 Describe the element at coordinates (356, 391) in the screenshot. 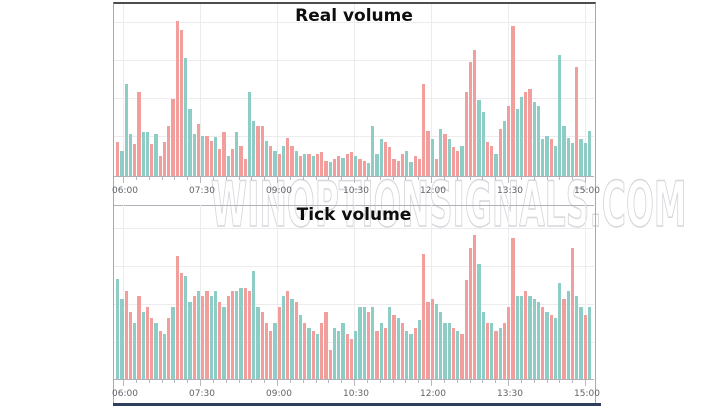

I see `time-axis-bottom: 06:00 07:30 09:00 10:30 12:00 13:30 15:00` at that location.